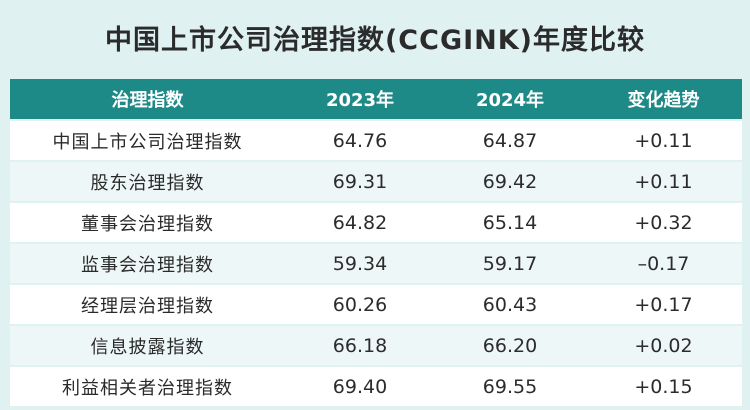  What do you see at coordinates (663, 222) in the screenshot?
I see `change-cell: +0.32` at bounding box center [663, 222].